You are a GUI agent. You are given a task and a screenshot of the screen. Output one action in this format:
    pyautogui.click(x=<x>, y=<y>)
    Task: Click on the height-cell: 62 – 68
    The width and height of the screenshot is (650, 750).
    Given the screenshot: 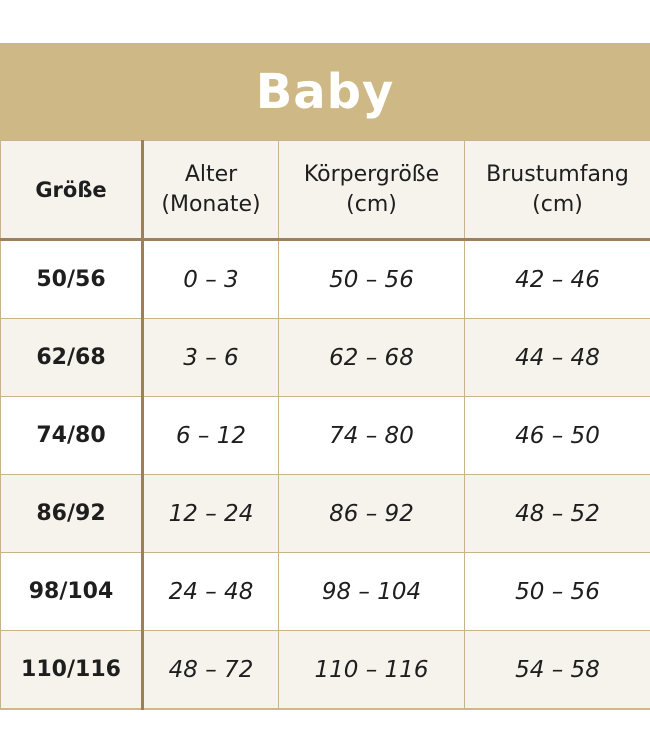 What is the action you would take?
    pyautogui.click(x=371, y=357)
    